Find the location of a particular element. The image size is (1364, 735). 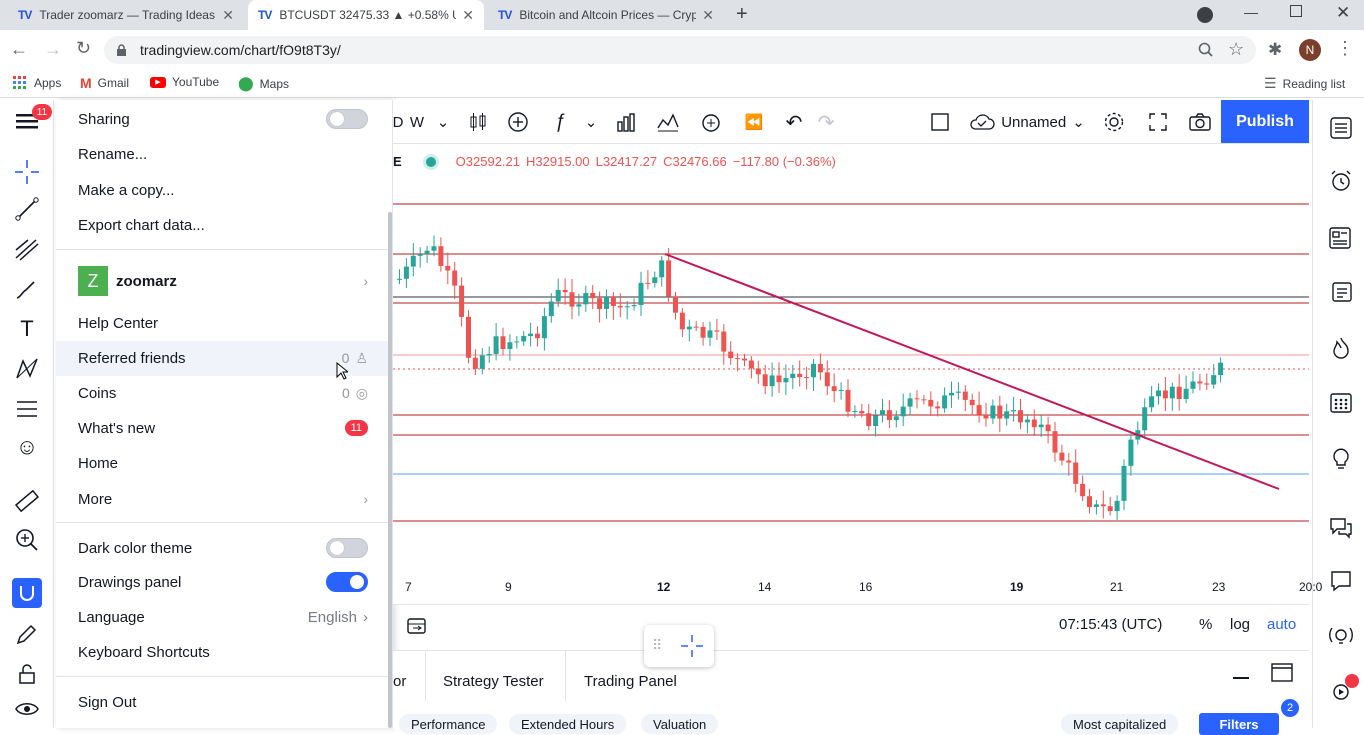

menu-item-drawings-panel: Drawings panel is located at coordinates (223, 582).